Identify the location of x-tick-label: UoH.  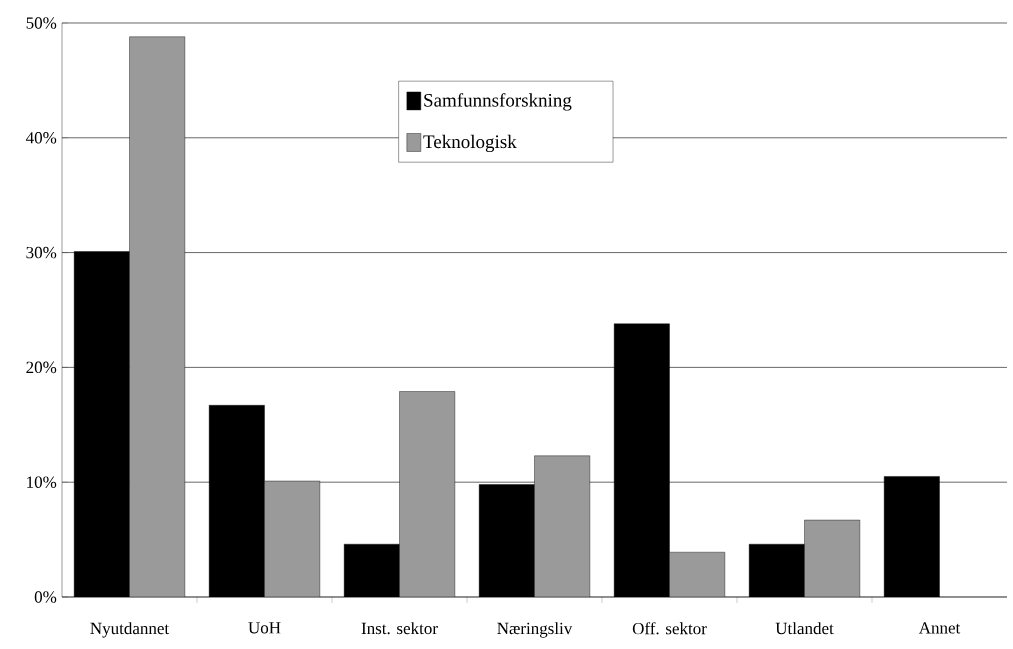
(264, 628).